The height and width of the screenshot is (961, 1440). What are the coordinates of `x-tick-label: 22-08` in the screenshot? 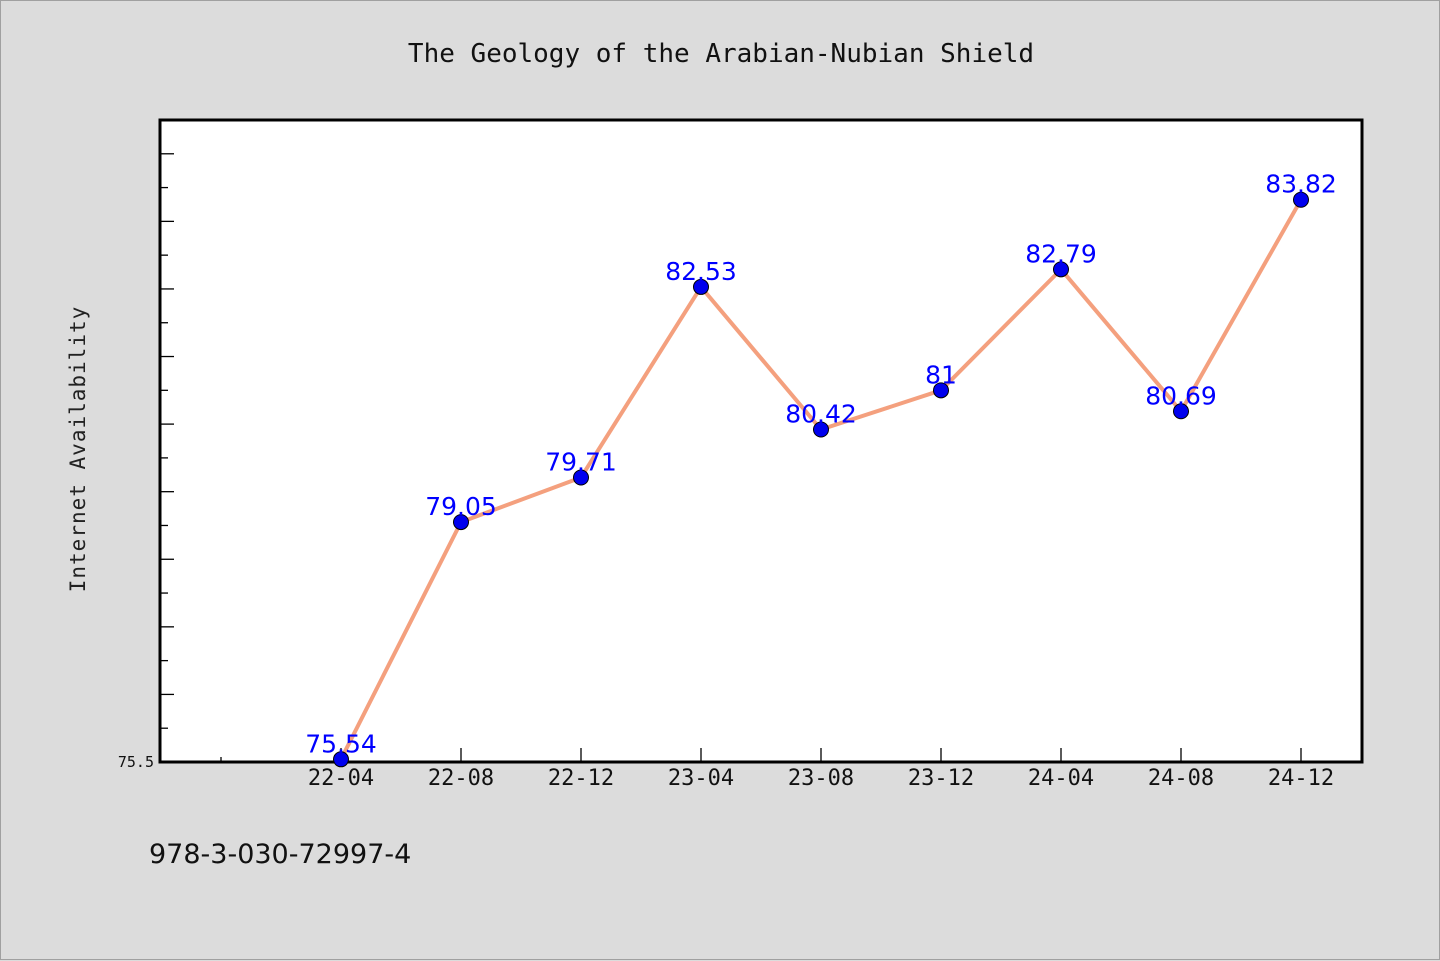 It's located at (461, 778).